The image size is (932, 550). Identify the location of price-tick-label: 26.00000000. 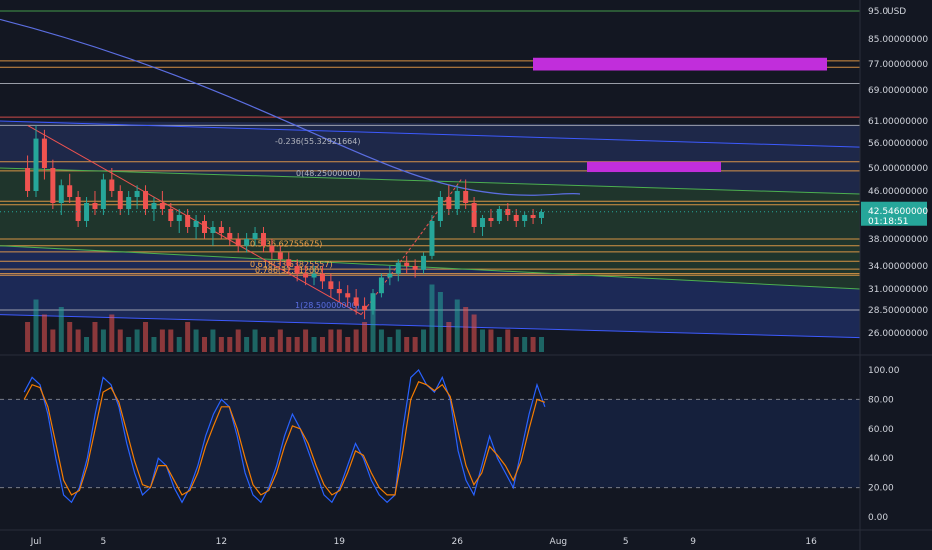
(898, 334).